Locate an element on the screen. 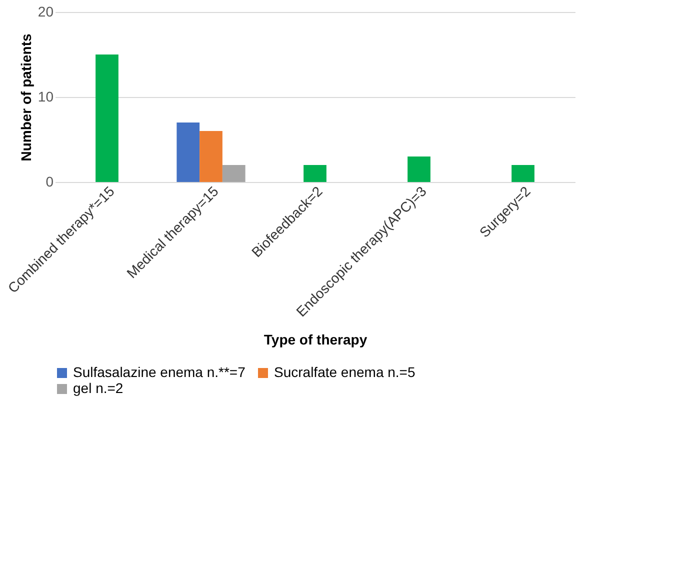 This screenshot has height=587, width=697. y-tick-label: 20 is located at coordinates (46, 12).